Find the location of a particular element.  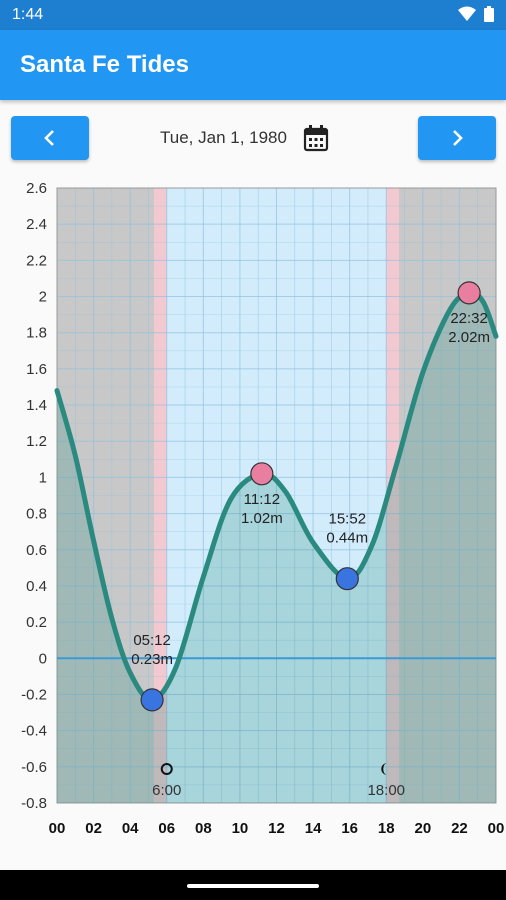

status-icons is located at coordinates (476, 14).